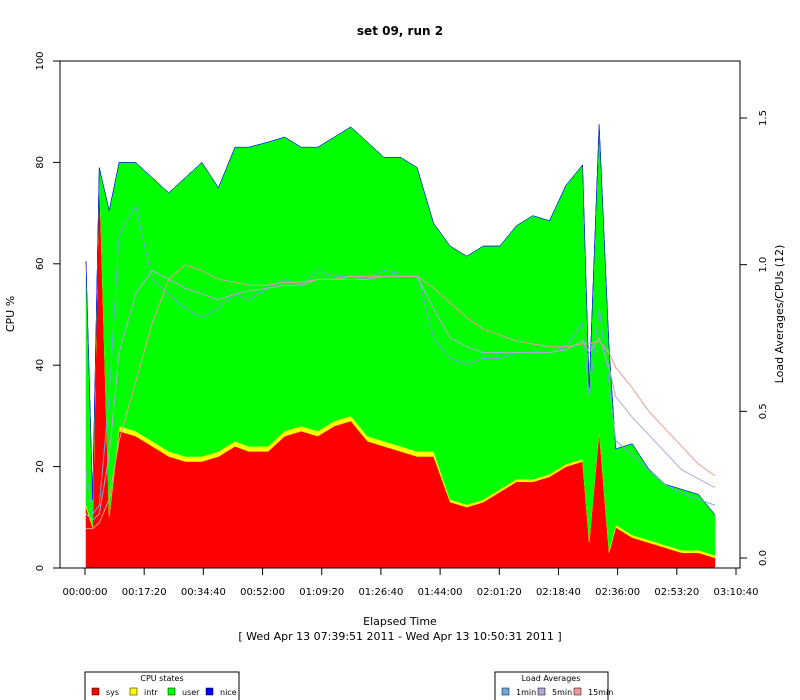 This screenshot has width=800, height=700. Describe the element at coordinates (161, 678) in the screenshot. I see `legend-cpu-title: CPU states` at that location.